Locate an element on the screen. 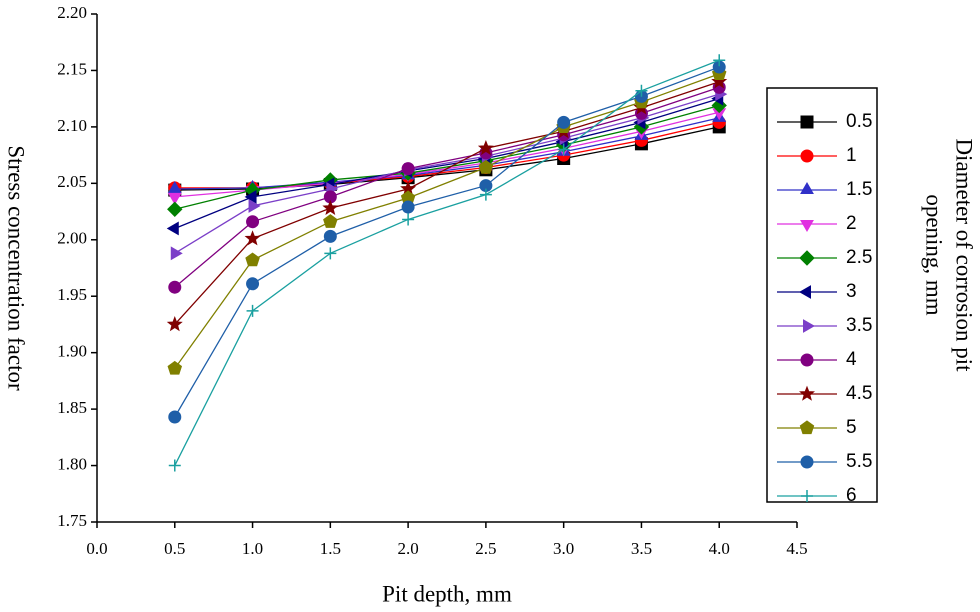 Image resolution: width=980 pixels, height=612 pixels. y-tick-label: 1.90 is located at coordinates (72, 351).